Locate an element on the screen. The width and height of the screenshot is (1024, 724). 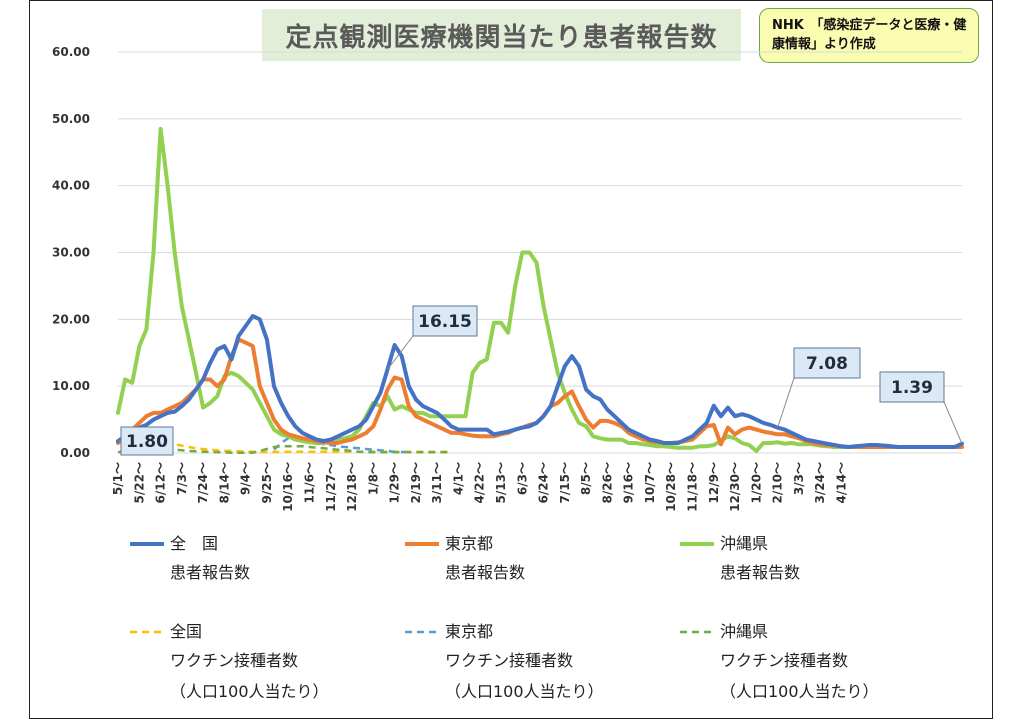
x-tick-label: 4/14～ is located at coordinates (841, 482).